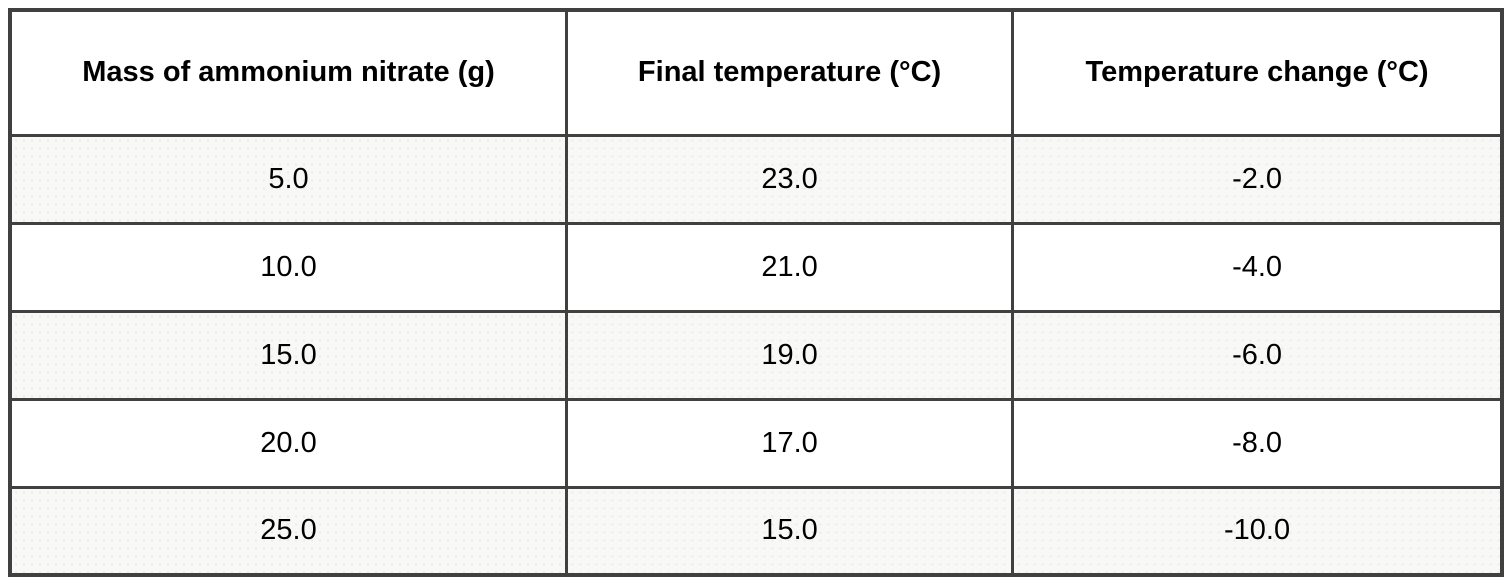 The image size is (1512, 585). Describe the element at coordinates (1257, 355) in the screenshot. I see `cell-temperature-change: -6.0` at that location.